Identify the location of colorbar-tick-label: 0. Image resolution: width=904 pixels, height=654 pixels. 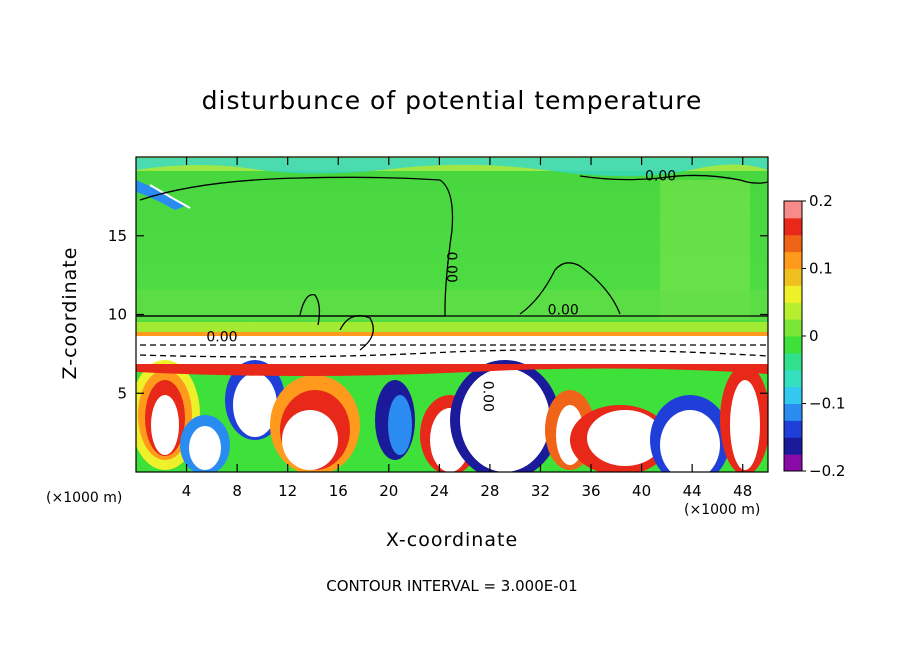
(814, 336).